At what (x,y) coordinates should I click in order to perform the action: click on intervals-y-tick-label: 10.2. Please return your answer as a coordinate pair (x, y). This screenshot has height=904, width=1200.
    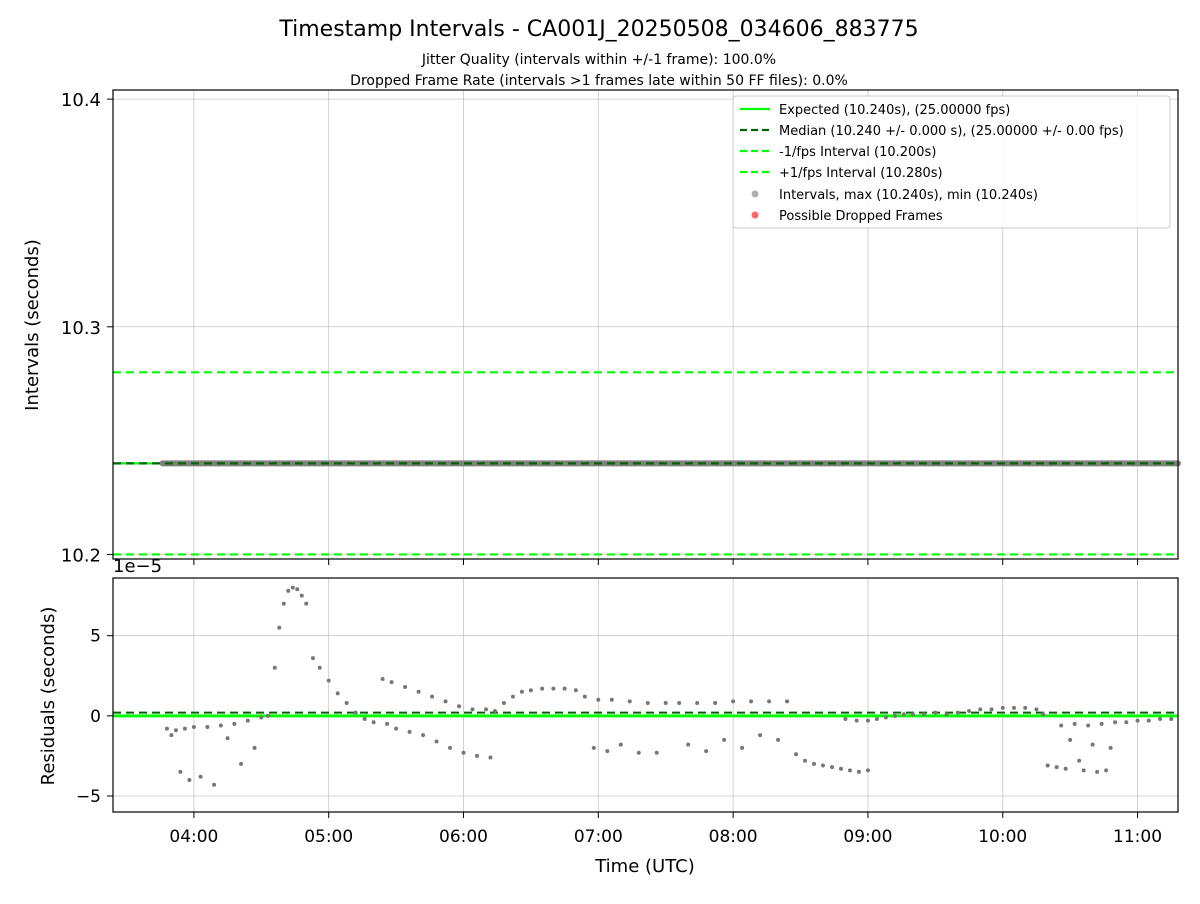
    Looking at the image, I should click on (81, 555).